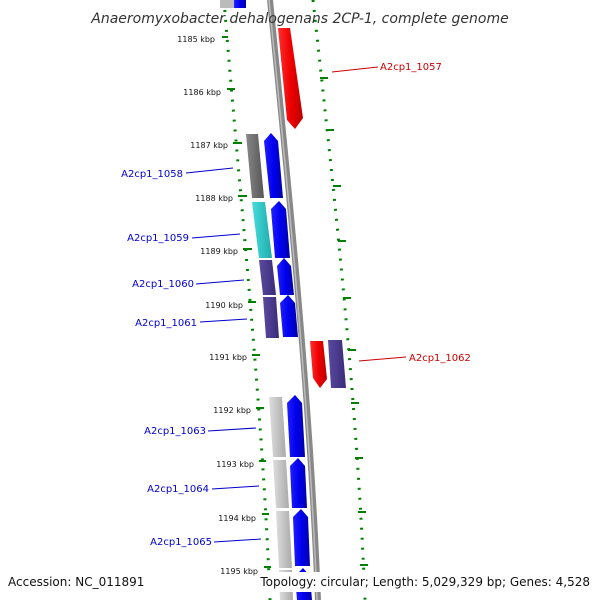 The height and width of the screenshot is (600, 600). Describe the element at coordinates (76, 582) in the screenshot. I see `accession-text: Accession: NC_011891` at that location.